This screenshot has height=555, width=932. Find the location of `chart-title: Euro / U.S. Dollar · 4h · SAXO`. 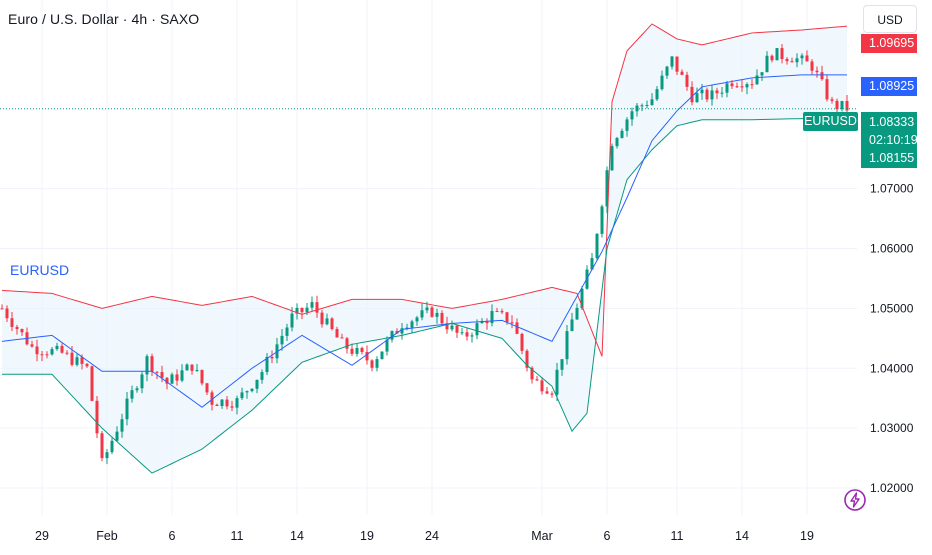

chart-title: Euro / U.S. Dollar · 4h · SAXO is located at coordinates (104, 19).